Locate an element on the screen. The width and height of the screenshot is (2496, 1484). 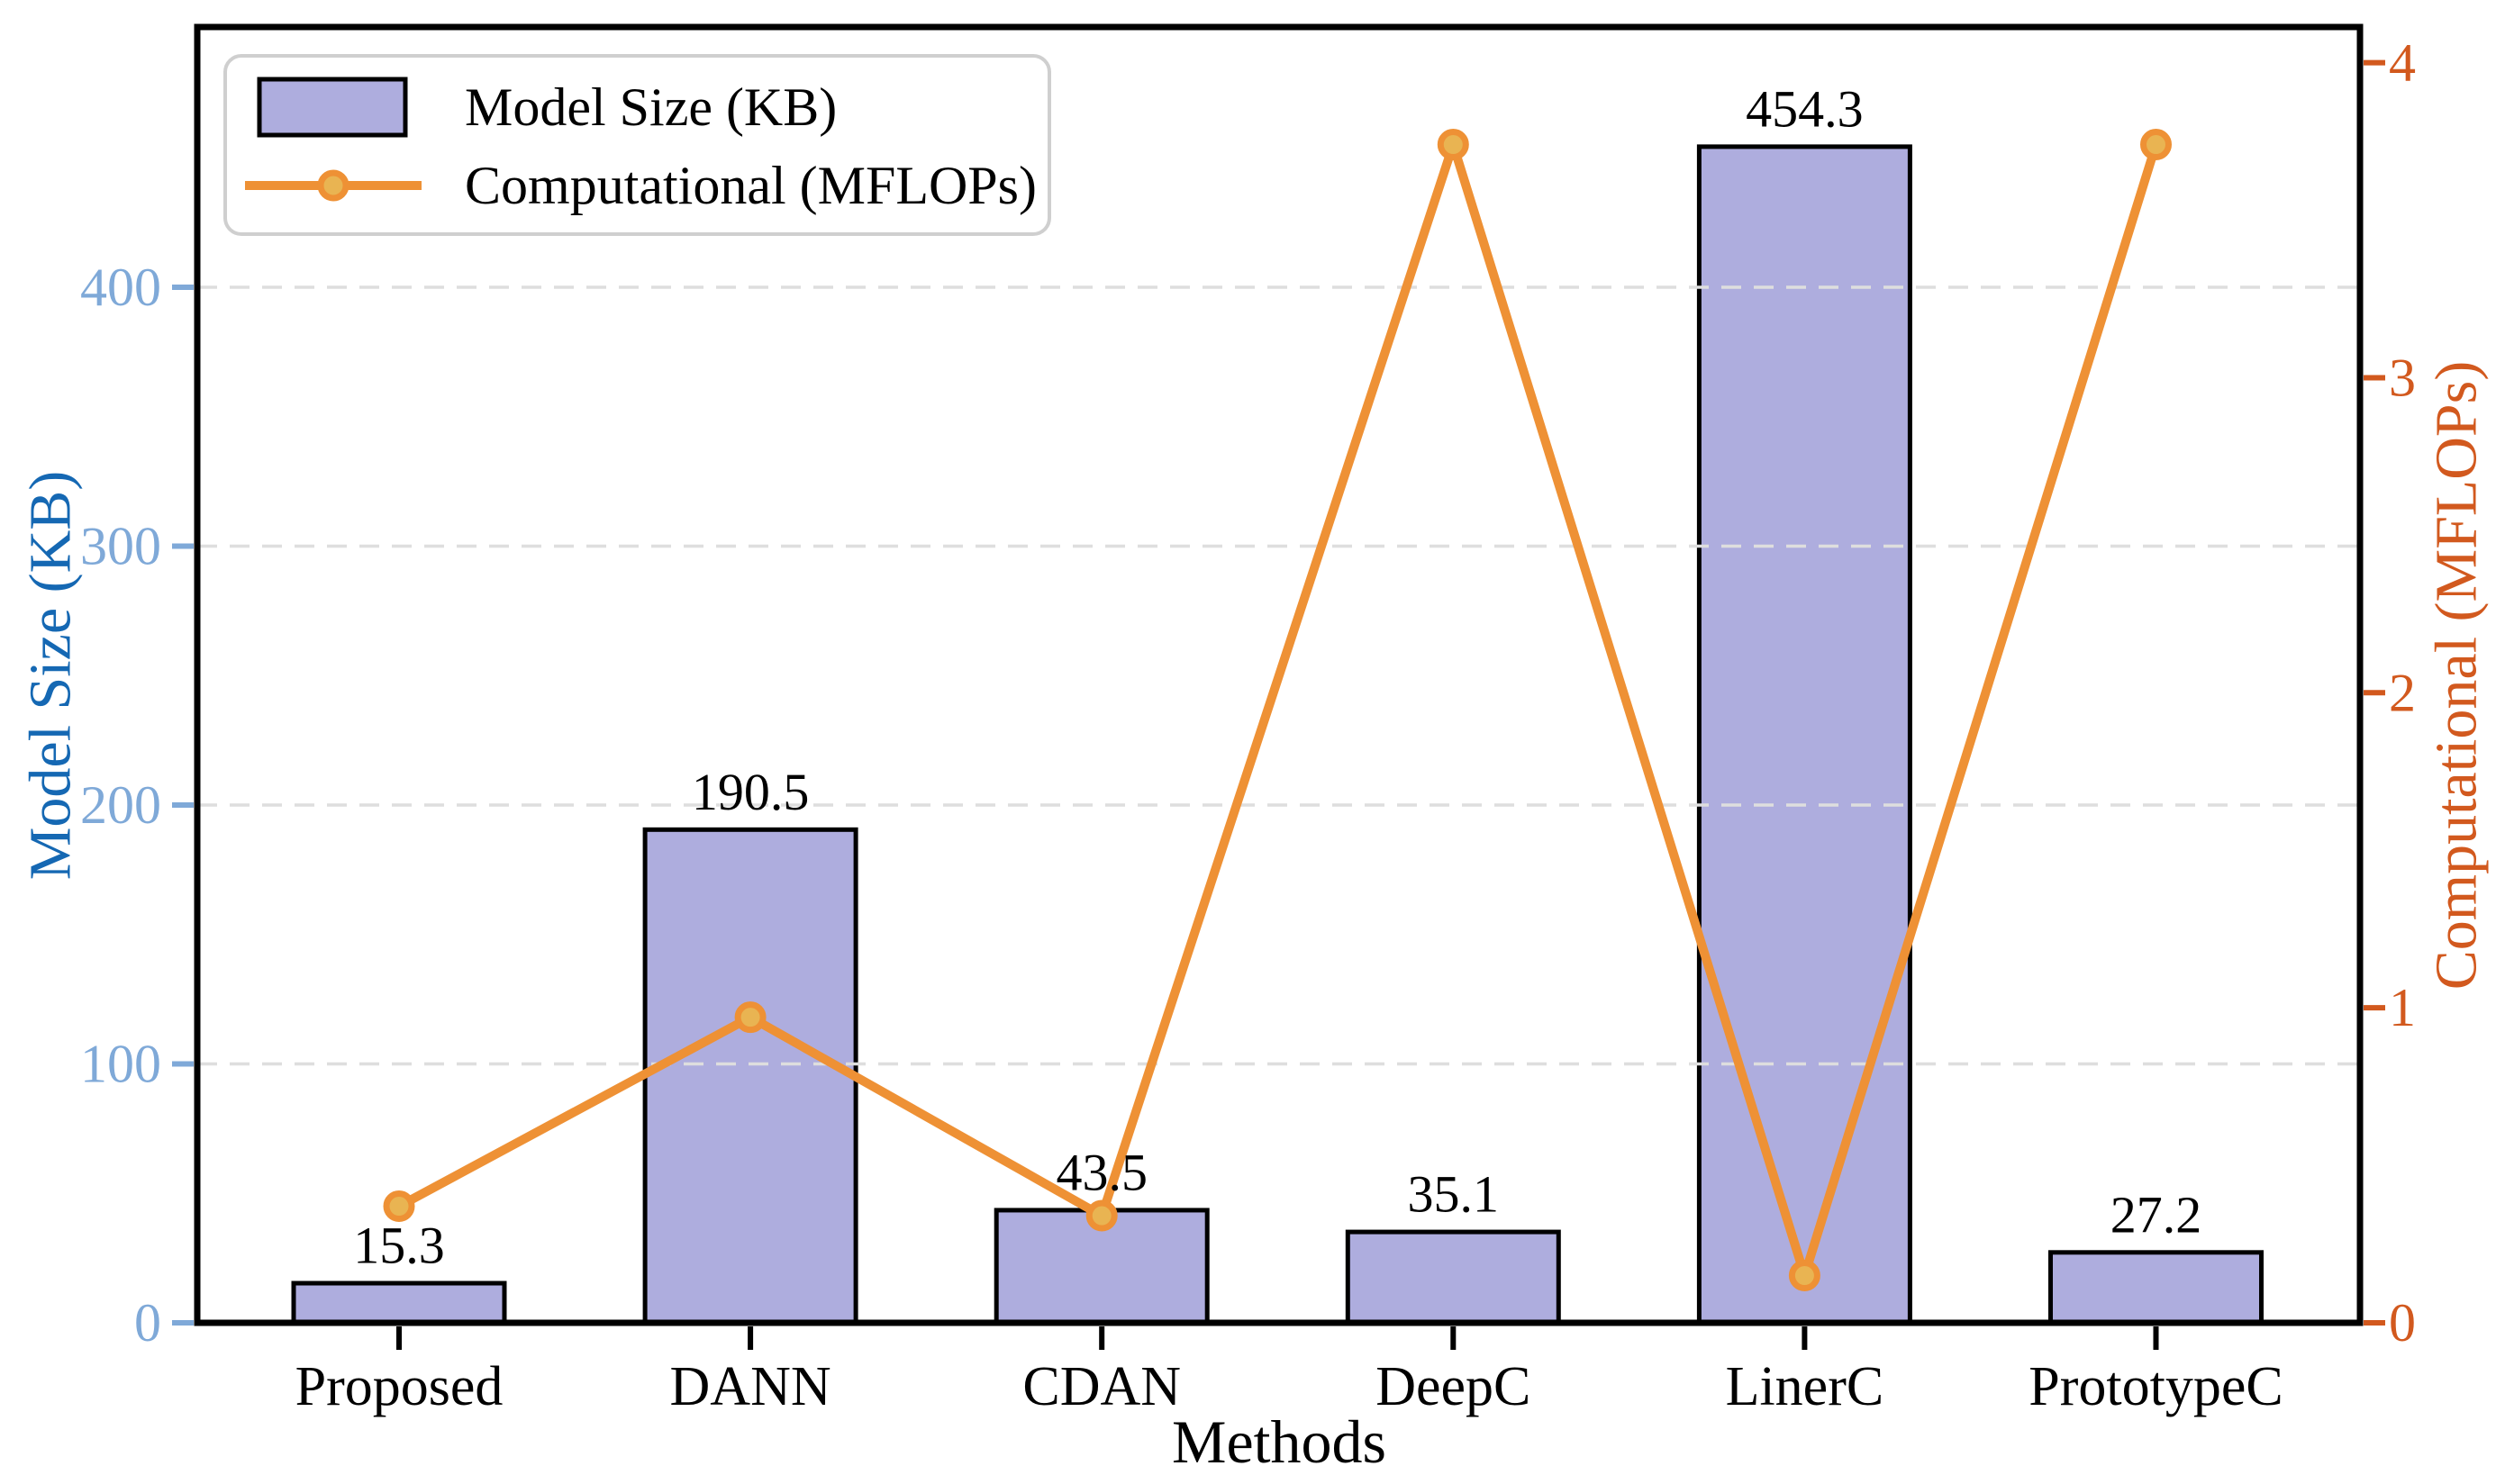
right-tick-label: 0 is located at coordinates (2403, 1323).